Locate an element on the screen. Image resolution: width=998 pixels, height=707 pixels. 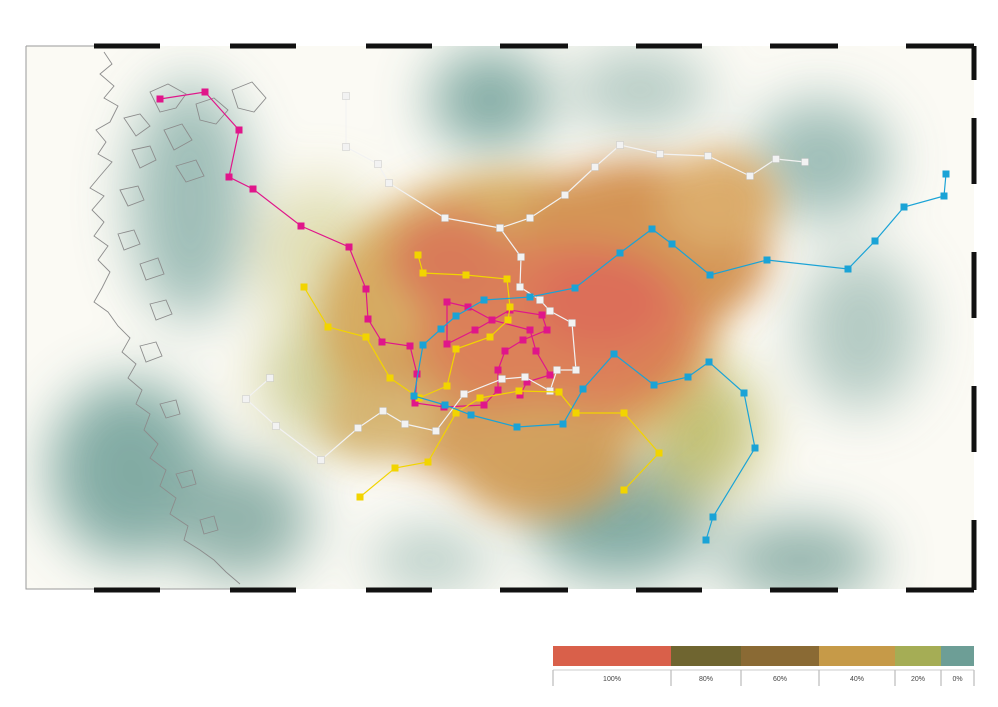
legend-label: 40% is located at coordinates (856, 679).